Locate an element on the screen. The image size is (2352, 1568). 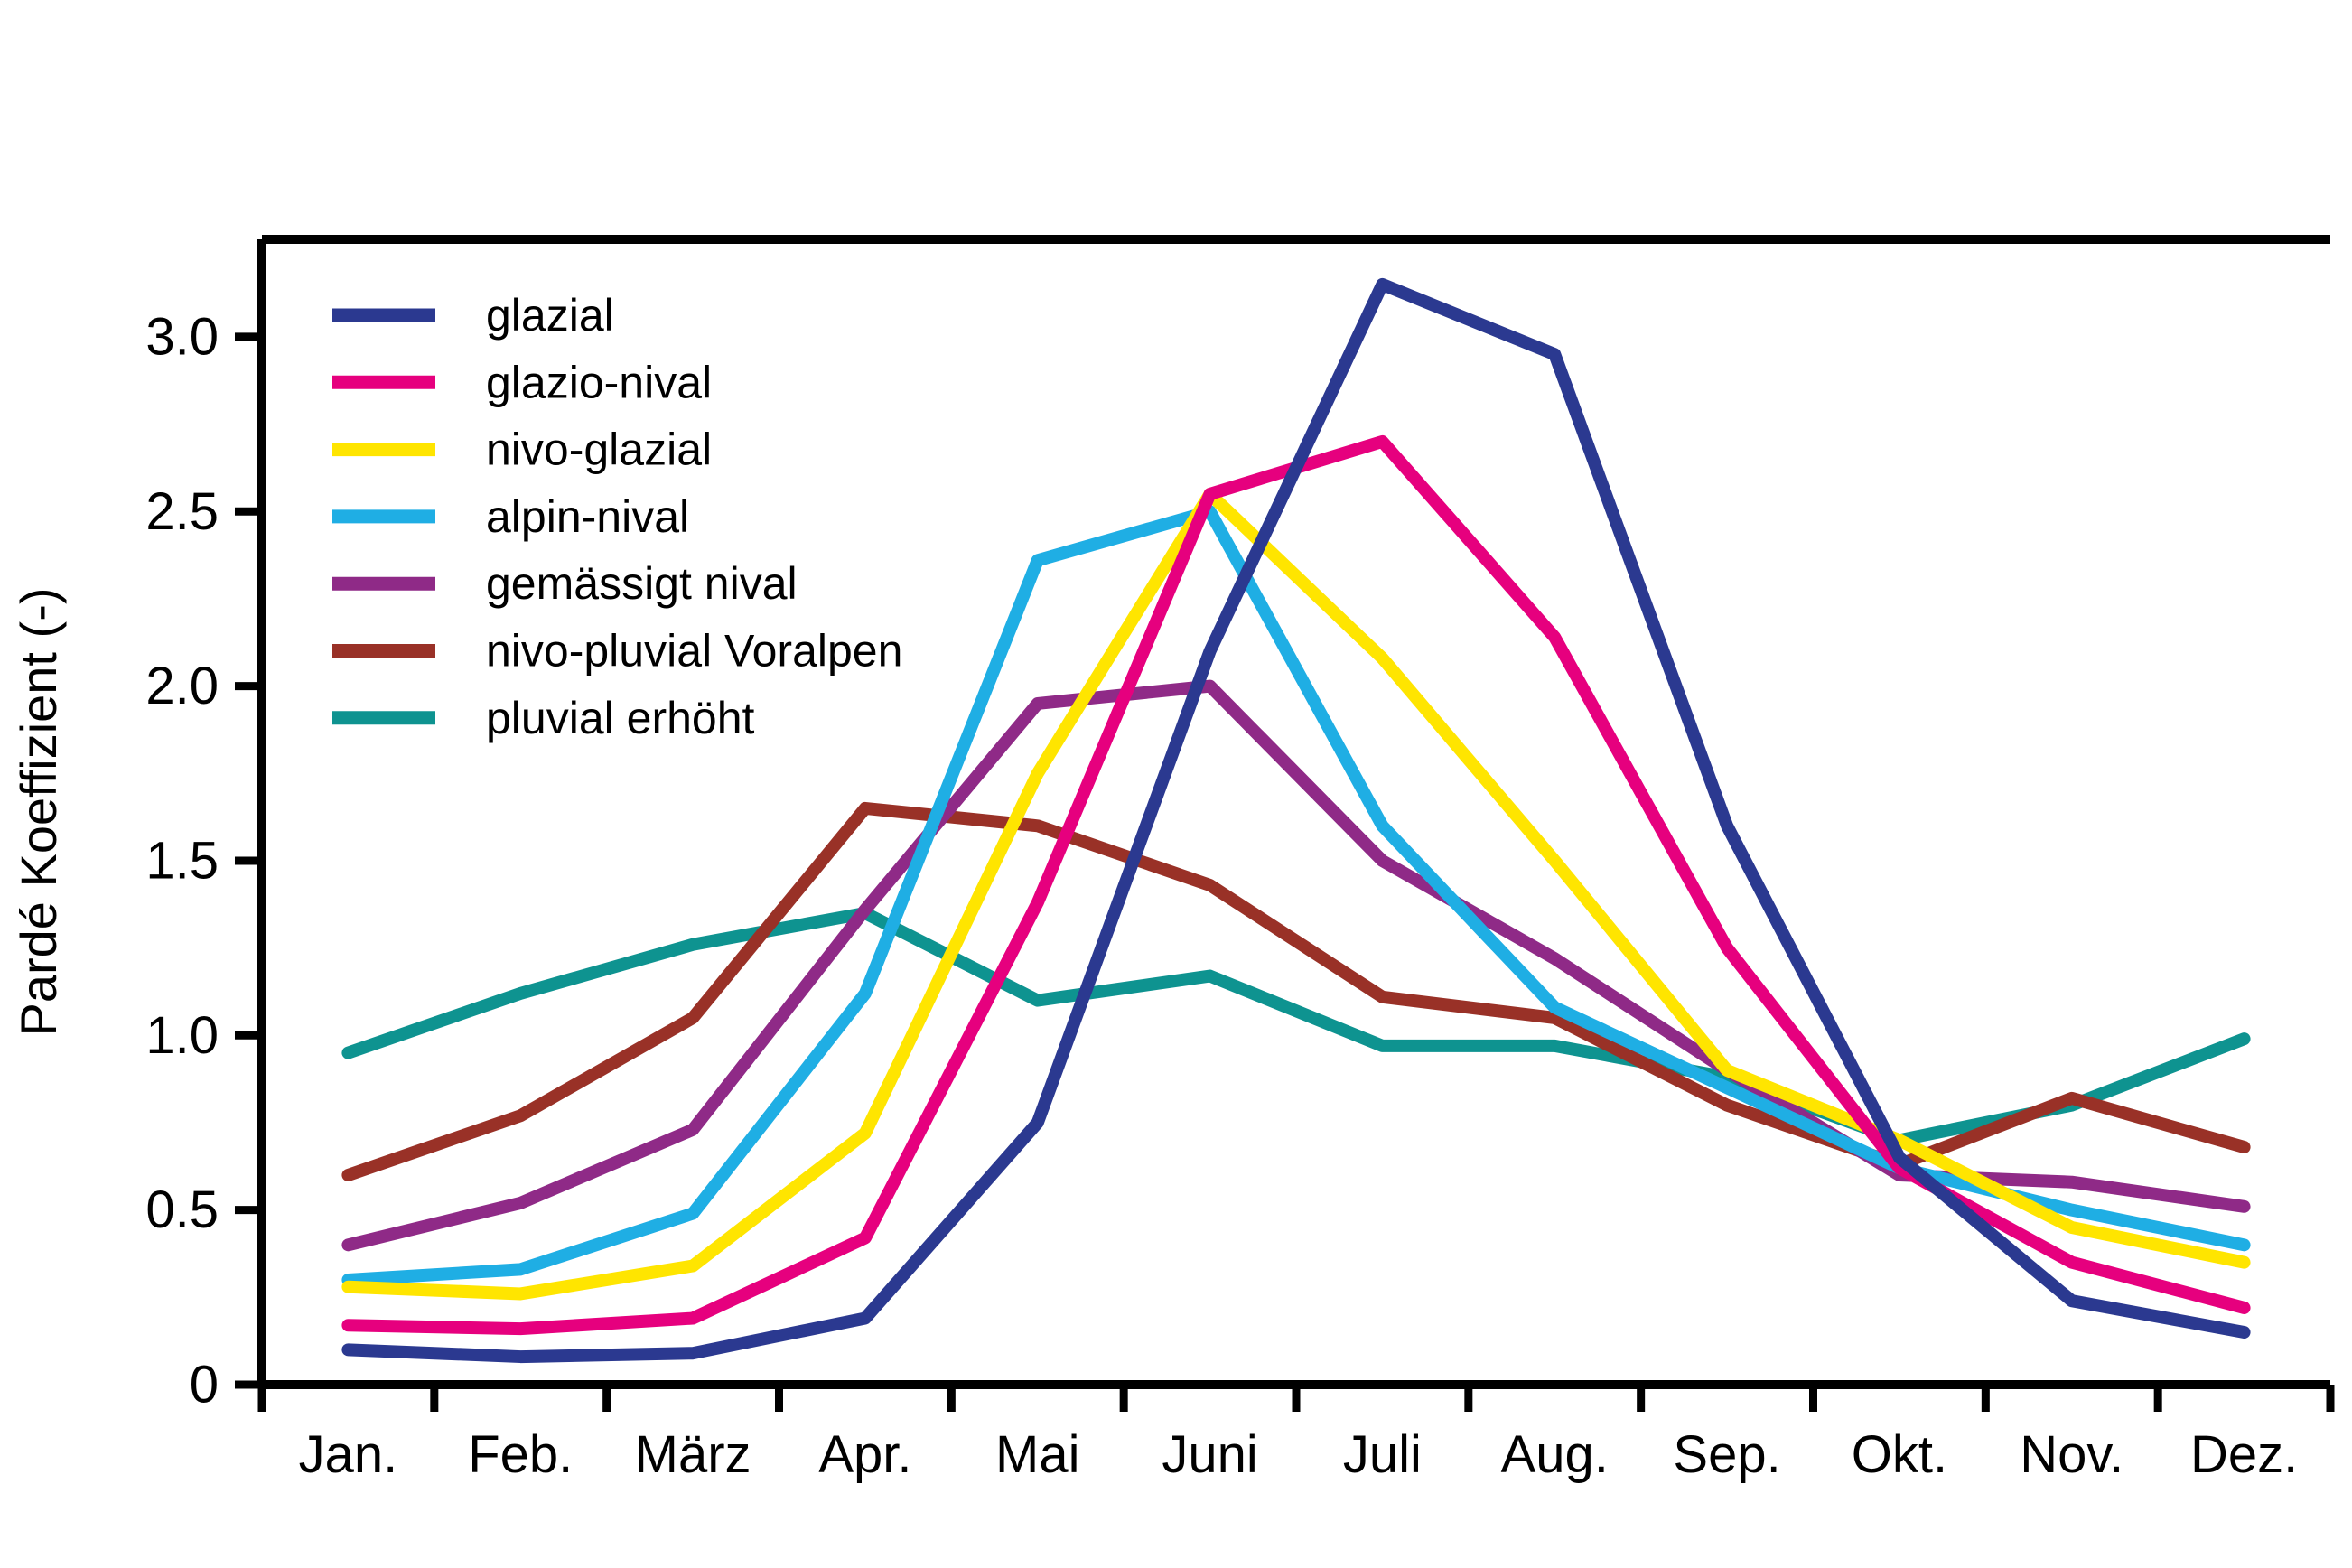
legend-label: pluvial erhöht is located at coordinates (620, 718).